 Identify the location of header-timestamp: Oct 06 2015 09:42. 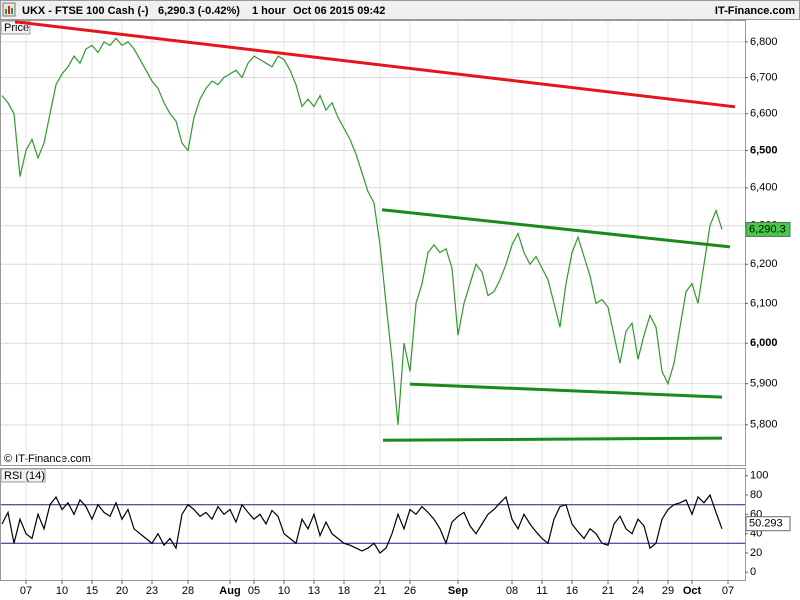
(339, 11).